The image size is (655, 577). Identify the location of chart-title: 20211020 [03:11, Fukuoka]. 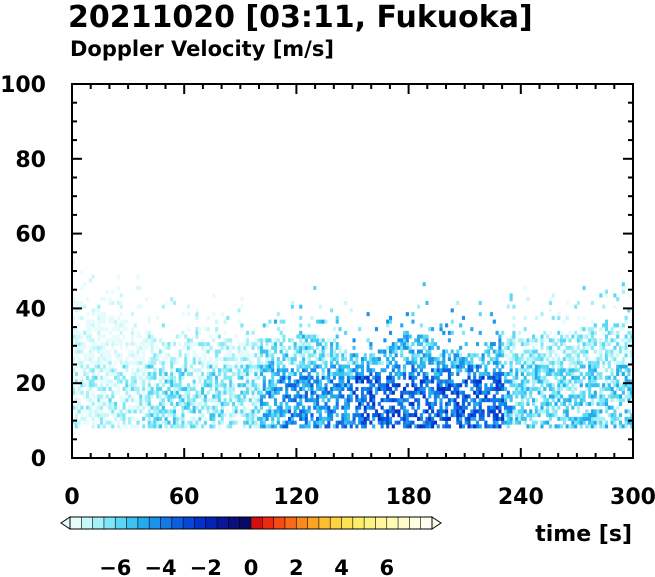
(300, 17).